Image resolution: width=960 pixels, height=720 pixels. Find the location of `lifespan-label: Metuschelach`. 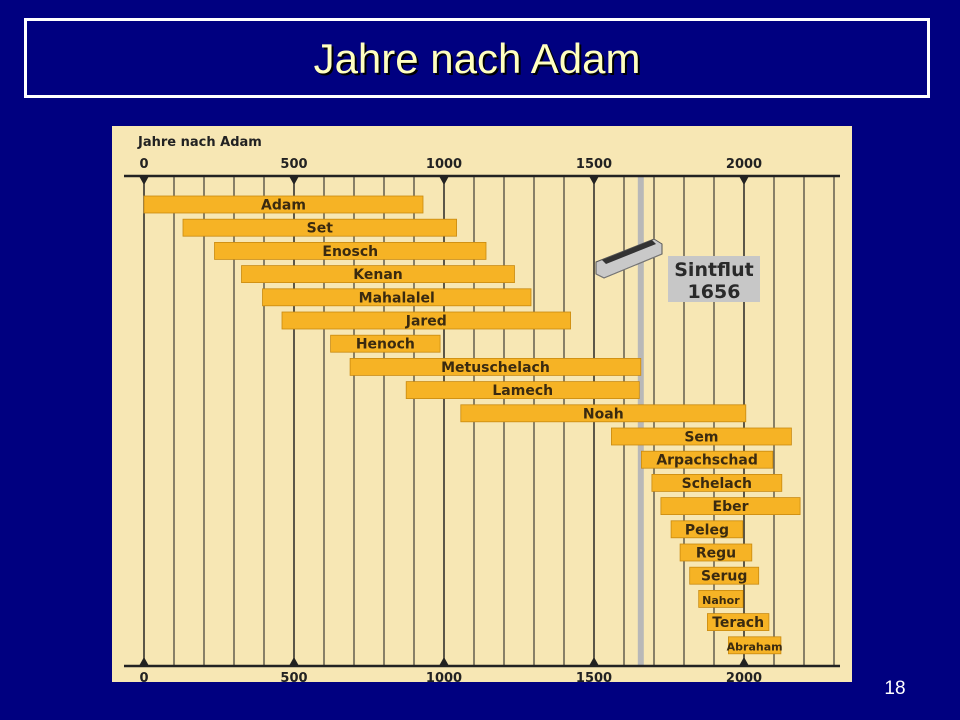

lifespan-label: Metuschelach is located at coordinates (495, 368).